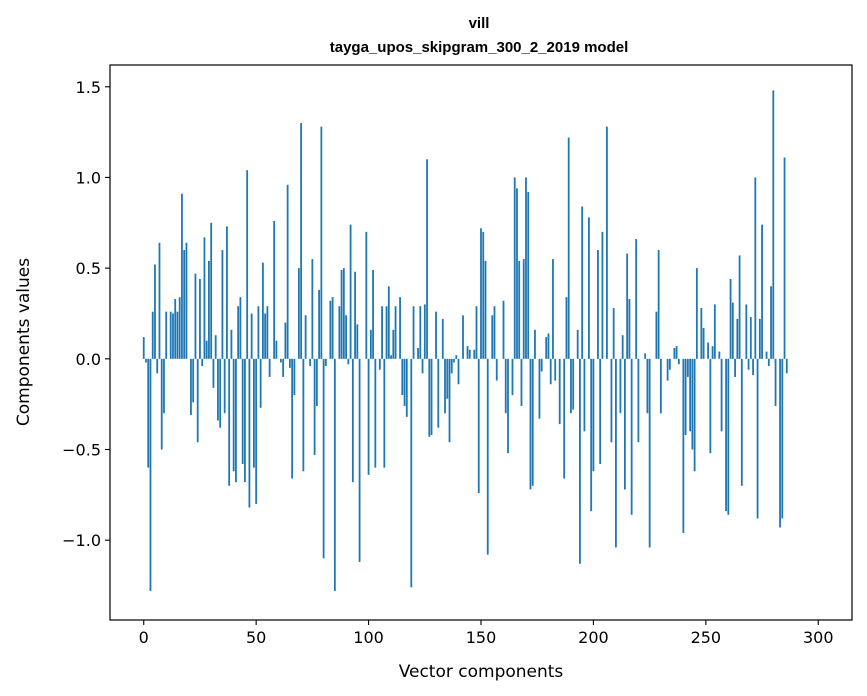 The height and width of the screenshot is (696, 867). I want to click on y-axis-label: Components values, so click(24, 342).